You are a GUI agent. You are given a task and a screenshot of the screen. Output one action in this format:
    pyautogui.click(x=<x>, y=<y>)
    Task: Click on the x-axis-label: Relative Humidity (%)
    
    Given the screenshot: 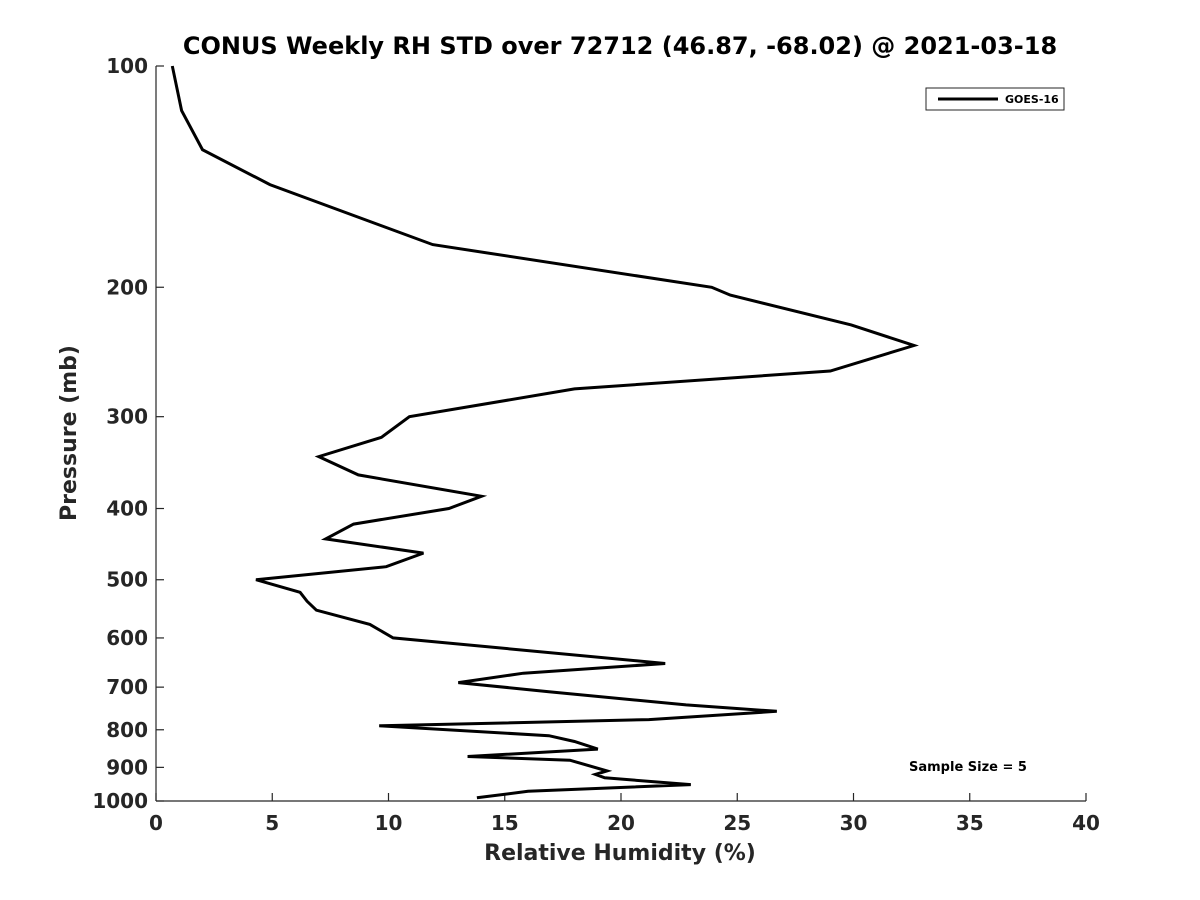 What is the action you would take?
    pyautogui.click(x=620, y=853)
    